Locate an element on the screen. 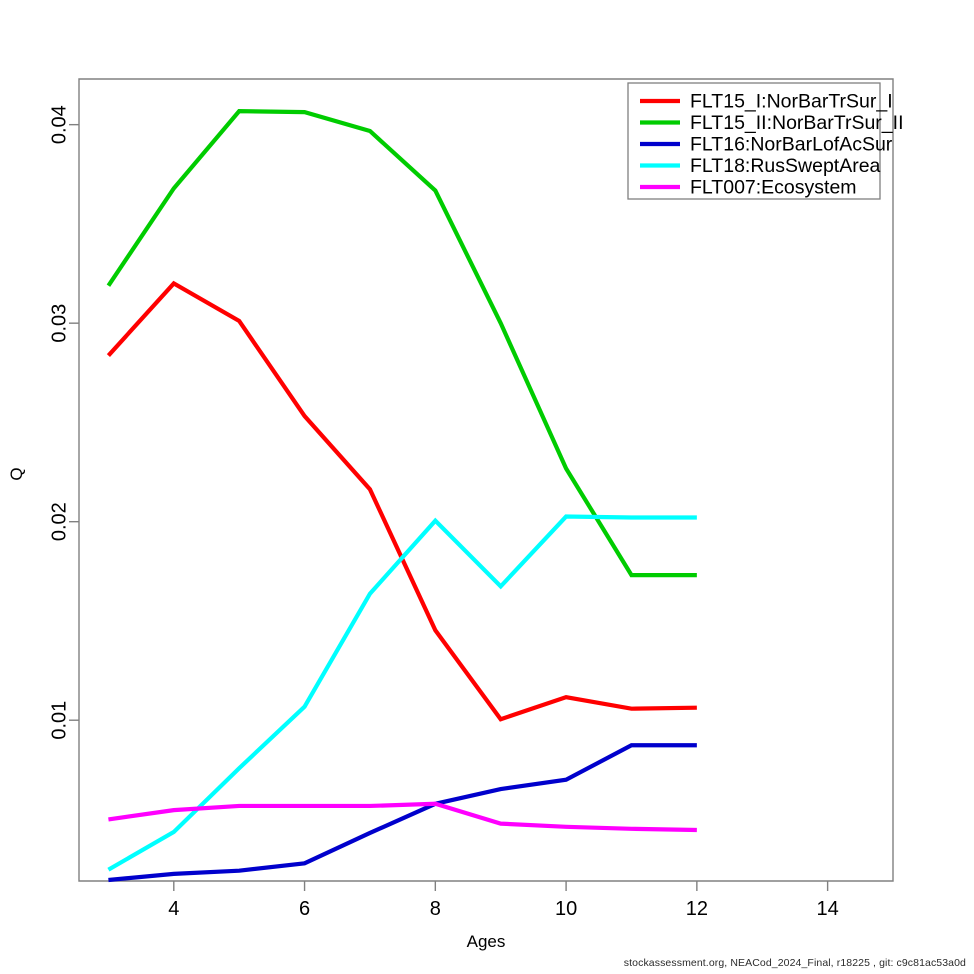 This screenshot has height=974, width=974. y-tick-label: 0.02 is located at coordinates (59, 521).